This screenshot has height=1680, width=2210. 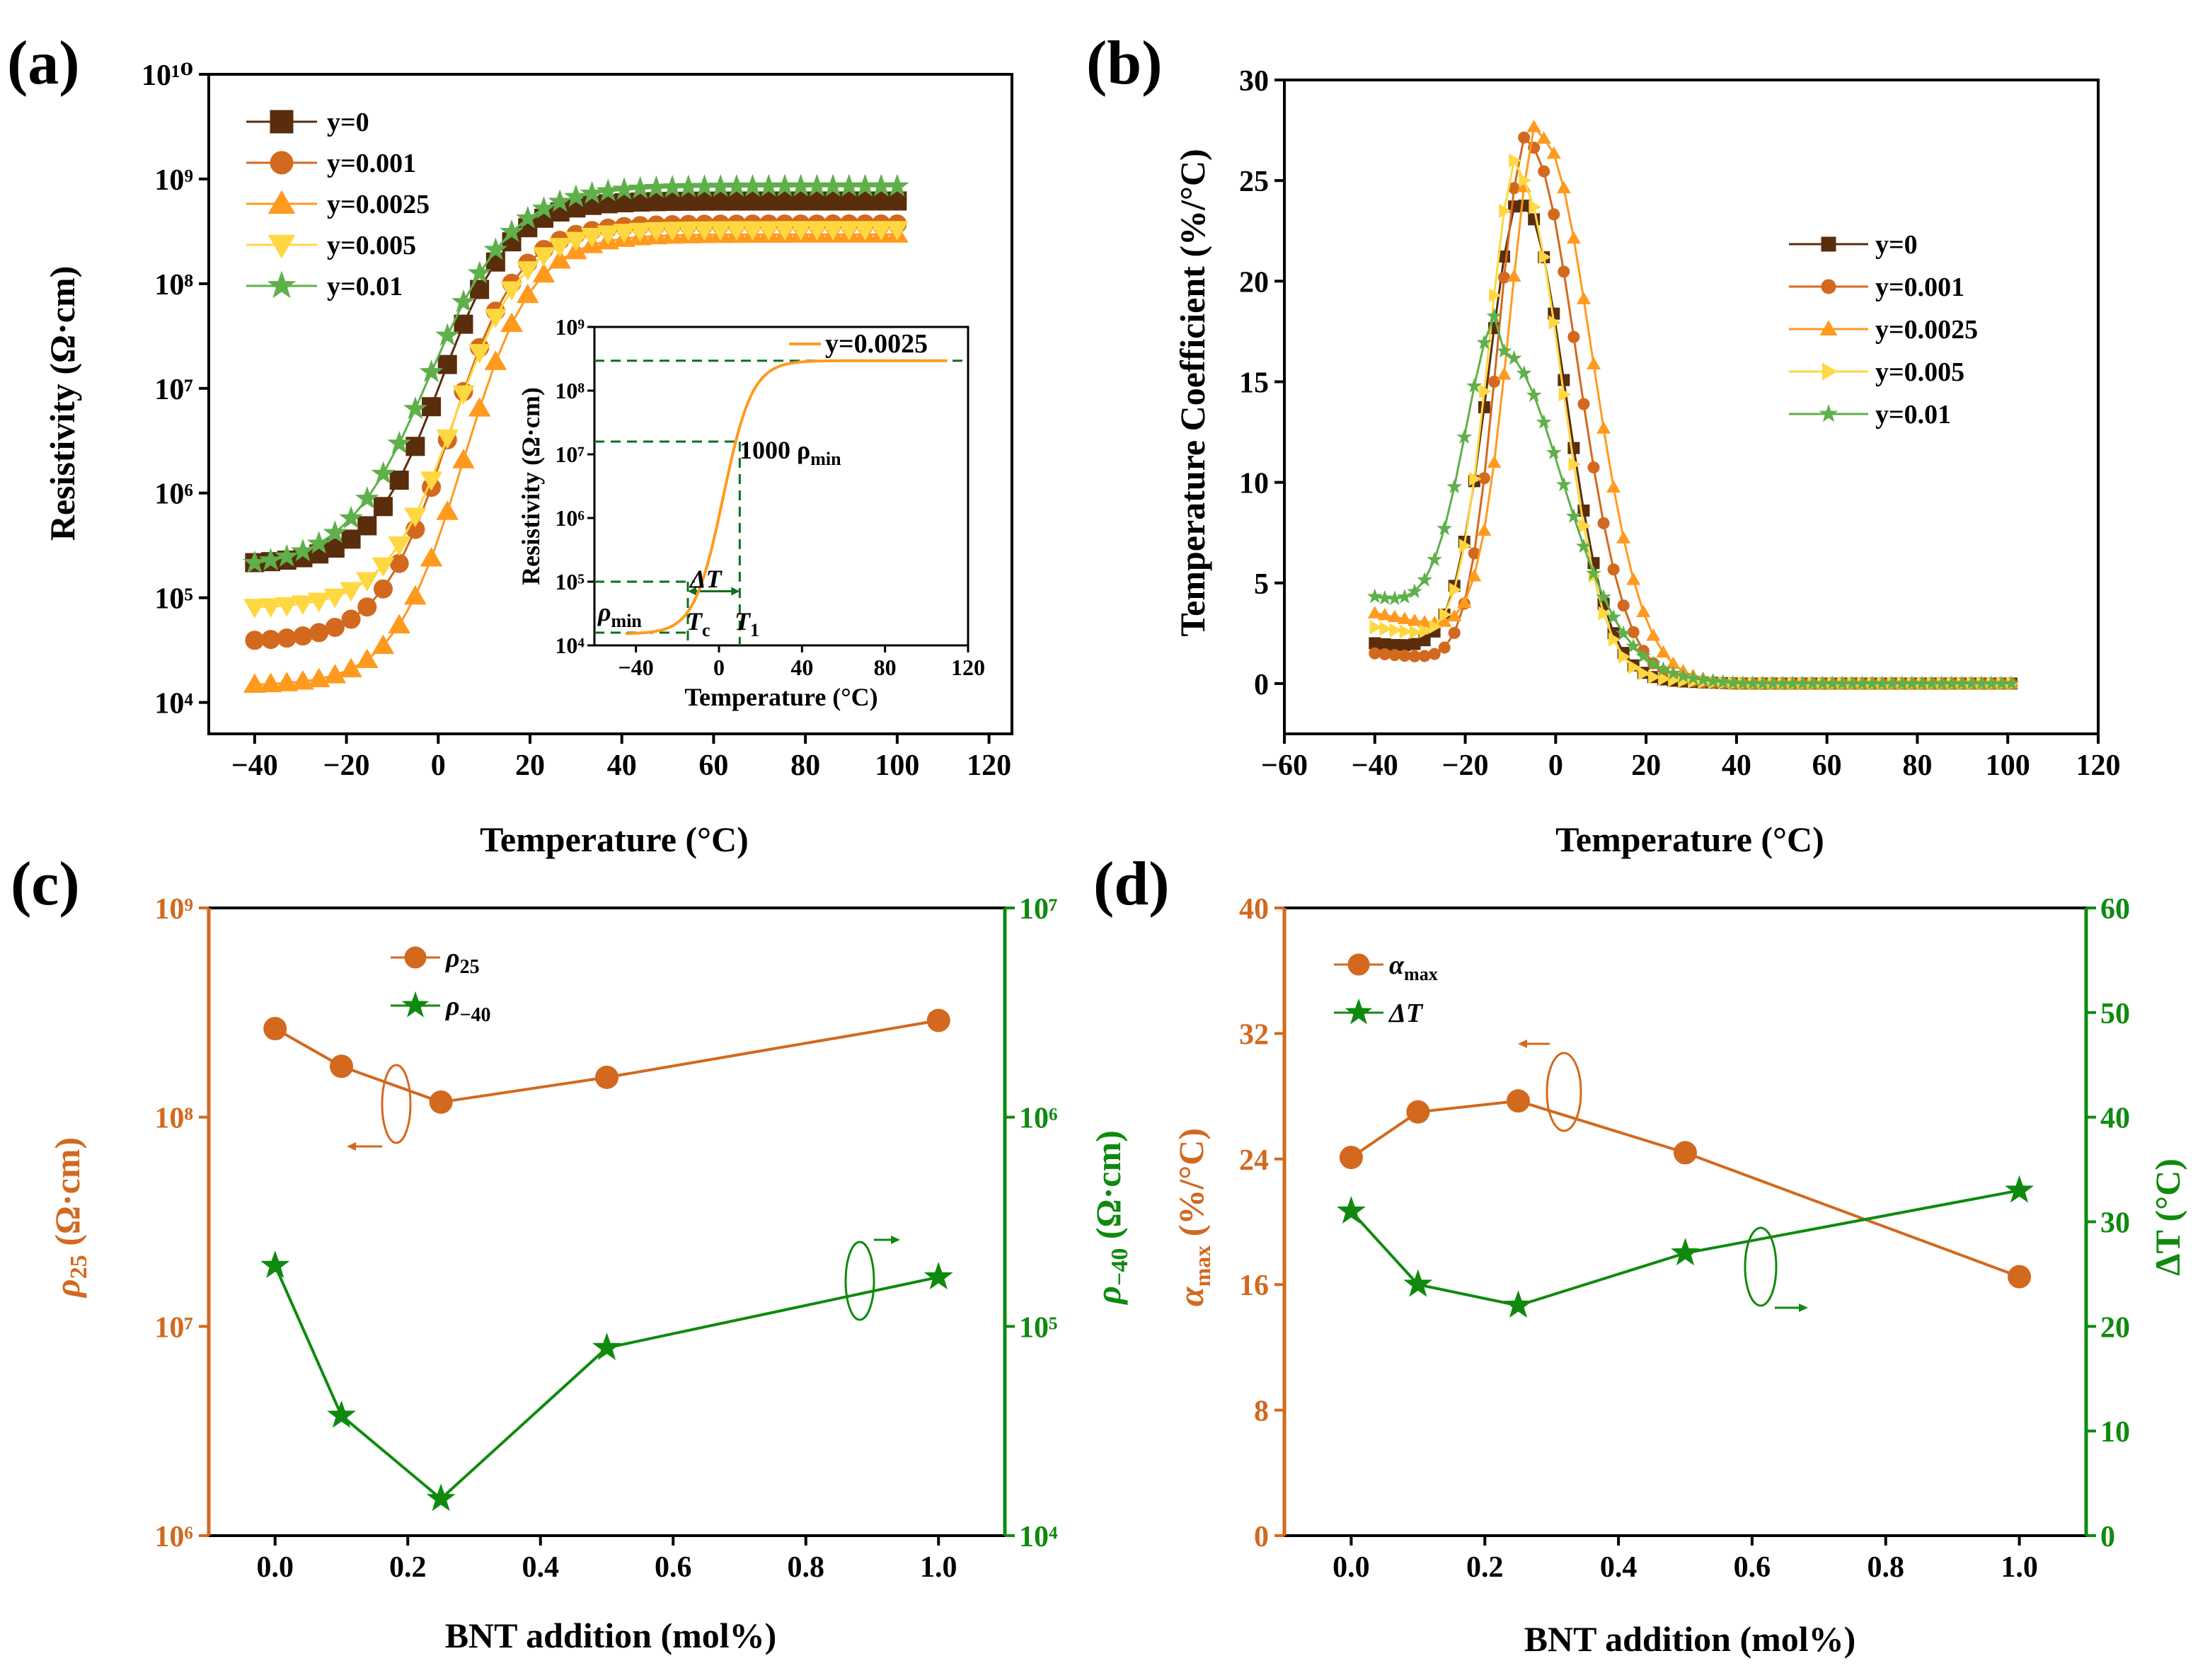 What do you see at coordinates (1737, 766) in the screenshot?
I see `x-tick-label: 40` at bounding box center [1737, 766].